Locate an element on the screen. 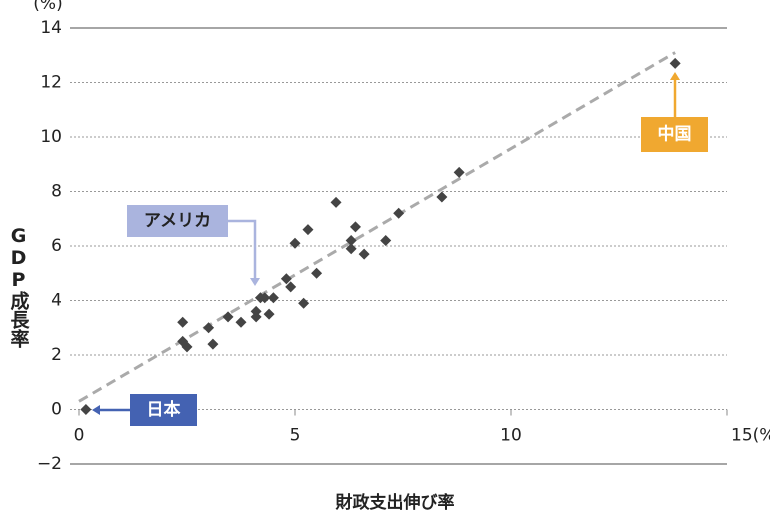  y-tick-label: 4 is located at coordinates (56, 301).